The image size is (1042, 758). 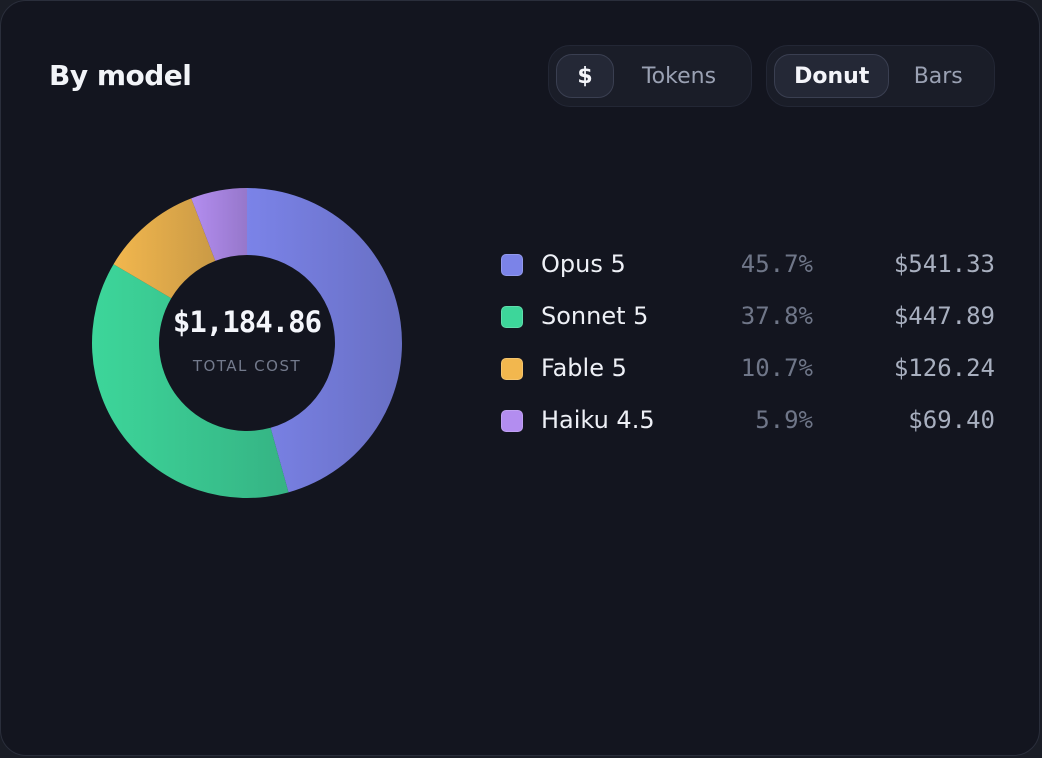 I want to click on legend-percent: 10.7%, so click(x=776, y=368).